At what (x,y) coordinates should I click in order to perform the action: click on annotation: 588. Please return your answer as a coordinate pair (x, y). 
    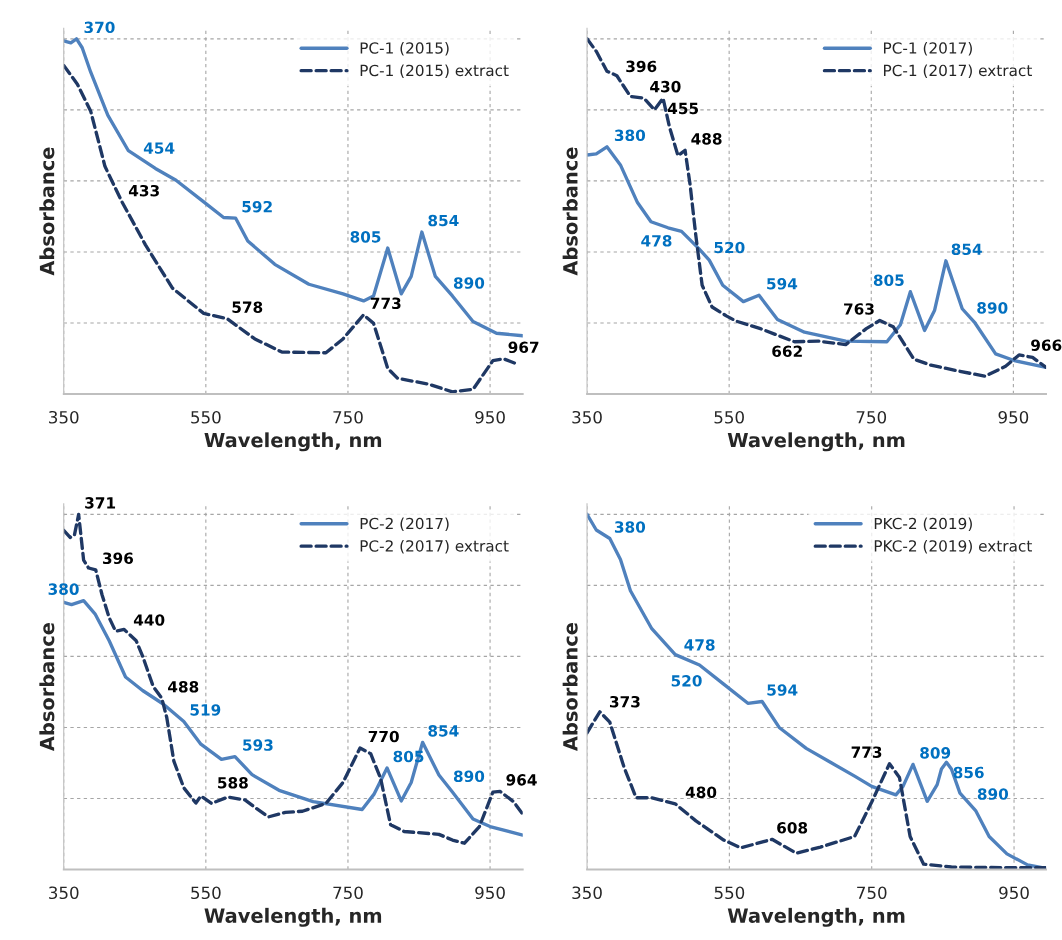
    Looking at the image, I should click on (233, 783).